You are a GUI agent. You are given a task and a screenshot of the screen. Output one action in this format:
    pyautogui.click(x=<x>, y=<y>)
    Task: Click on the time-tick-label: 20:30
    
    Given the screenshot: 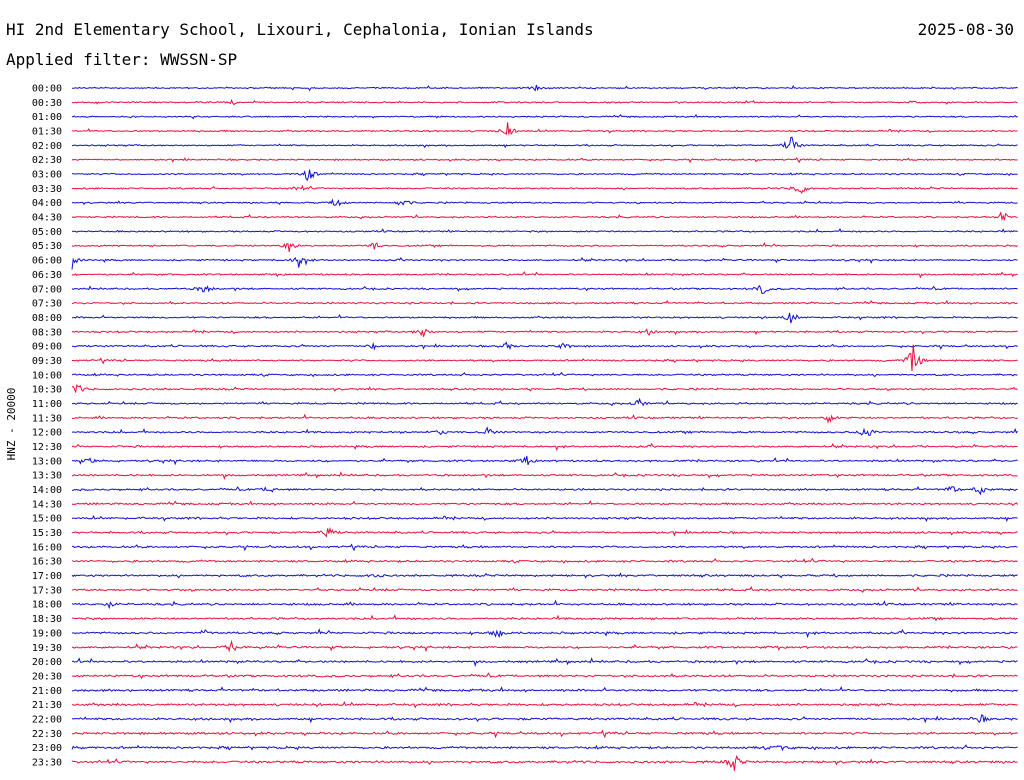 What is the action you would take?
    pyautogui.click(x=47, y=676)
    